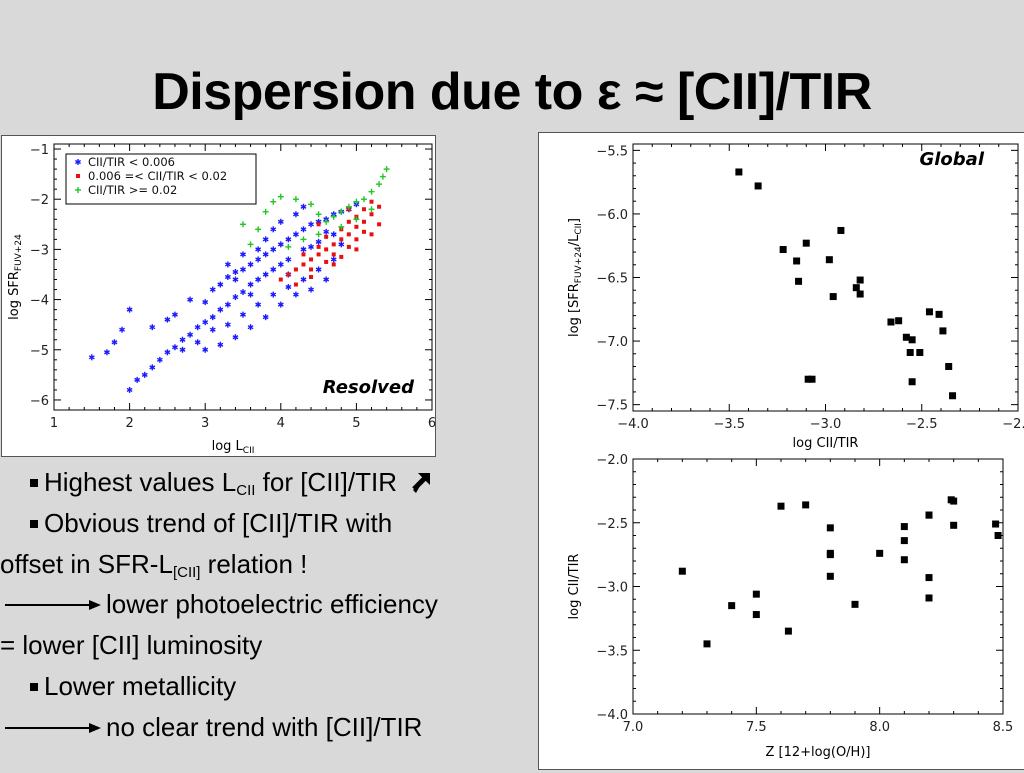 The width and height of the screenshot is (1024, 773). What do you see at coordinates (280, 686) in the screenshot?
I see `bullet-lower-metallicity: Lower metallicity` at bounding box center [280, 686].